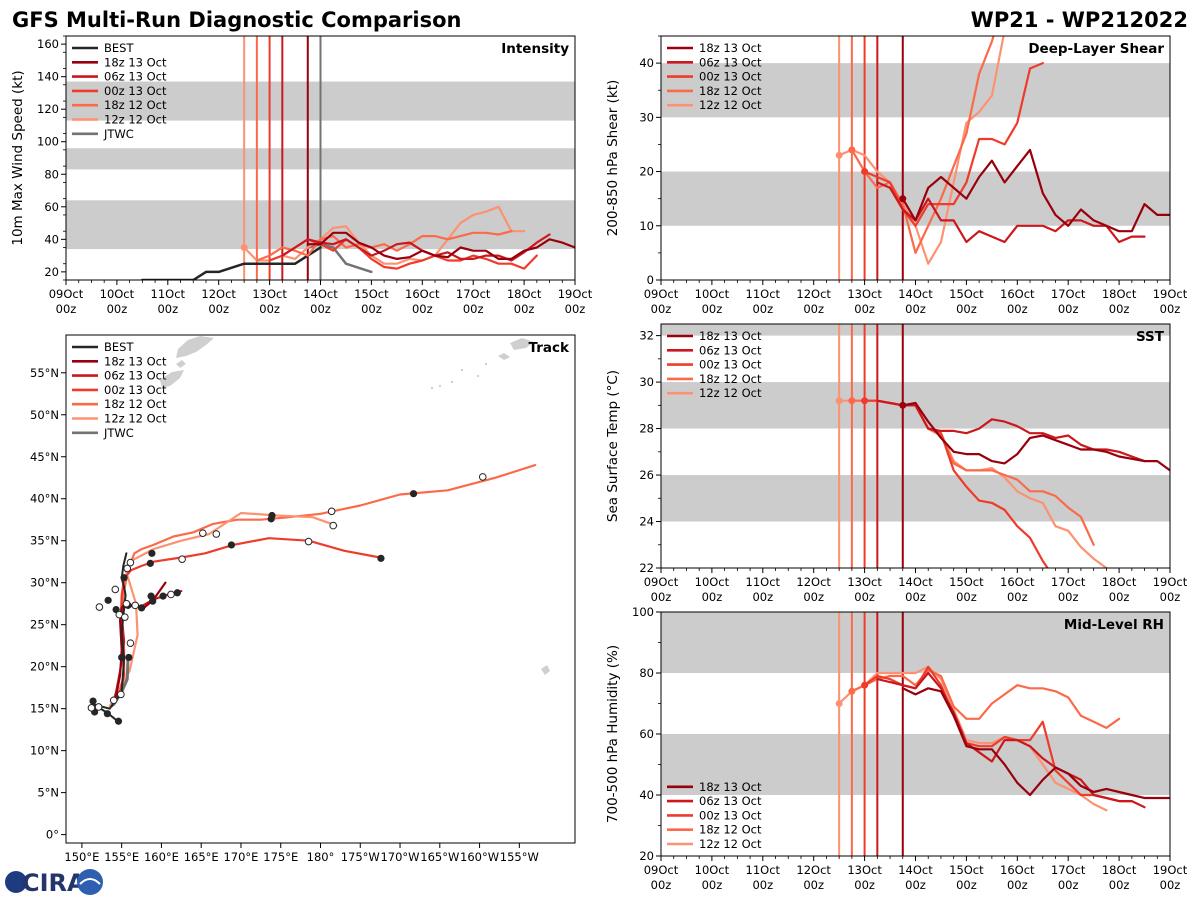  What do you see at coordinates (48, 109) in the screenshot?
I see `intensity-ytick-label: 120` at bounding box center [48, 109].